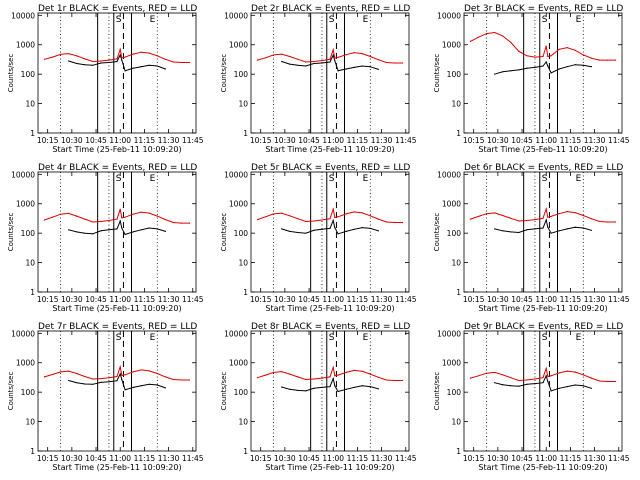  Describe the element at coordinates (451, 45) in the screenshot. I see `y-tick-label: 1000` at that location.